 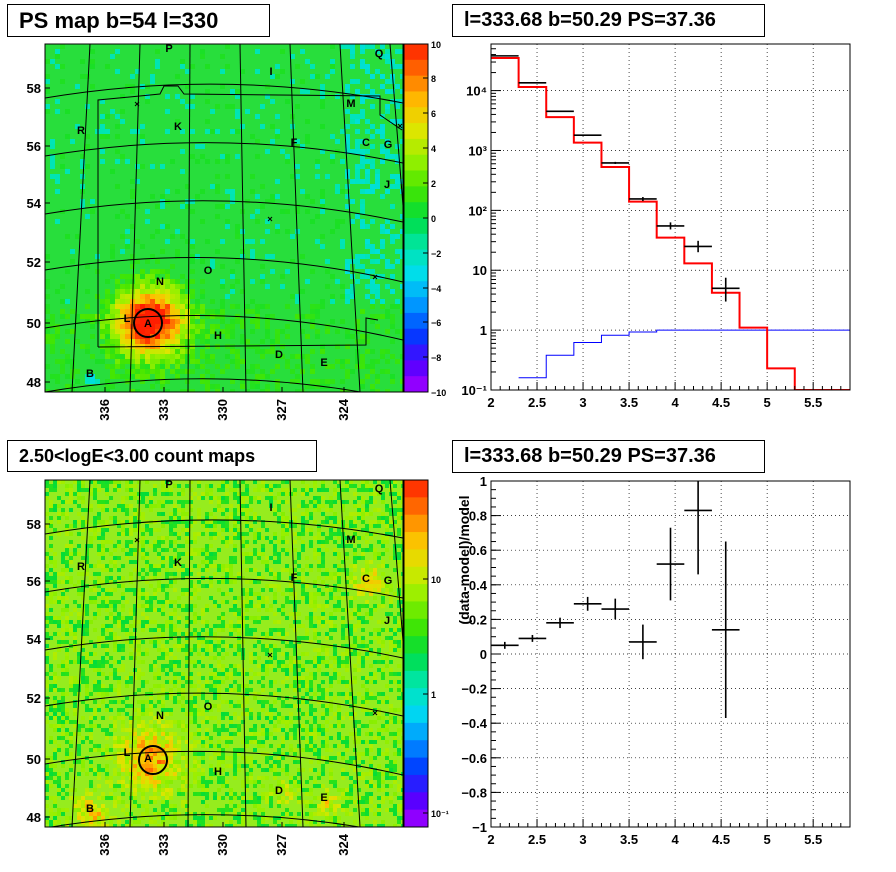 What do you see at coordinates (684, 354) in the screenshot?
I see `background-model-line` at bounding box center [684, 354].